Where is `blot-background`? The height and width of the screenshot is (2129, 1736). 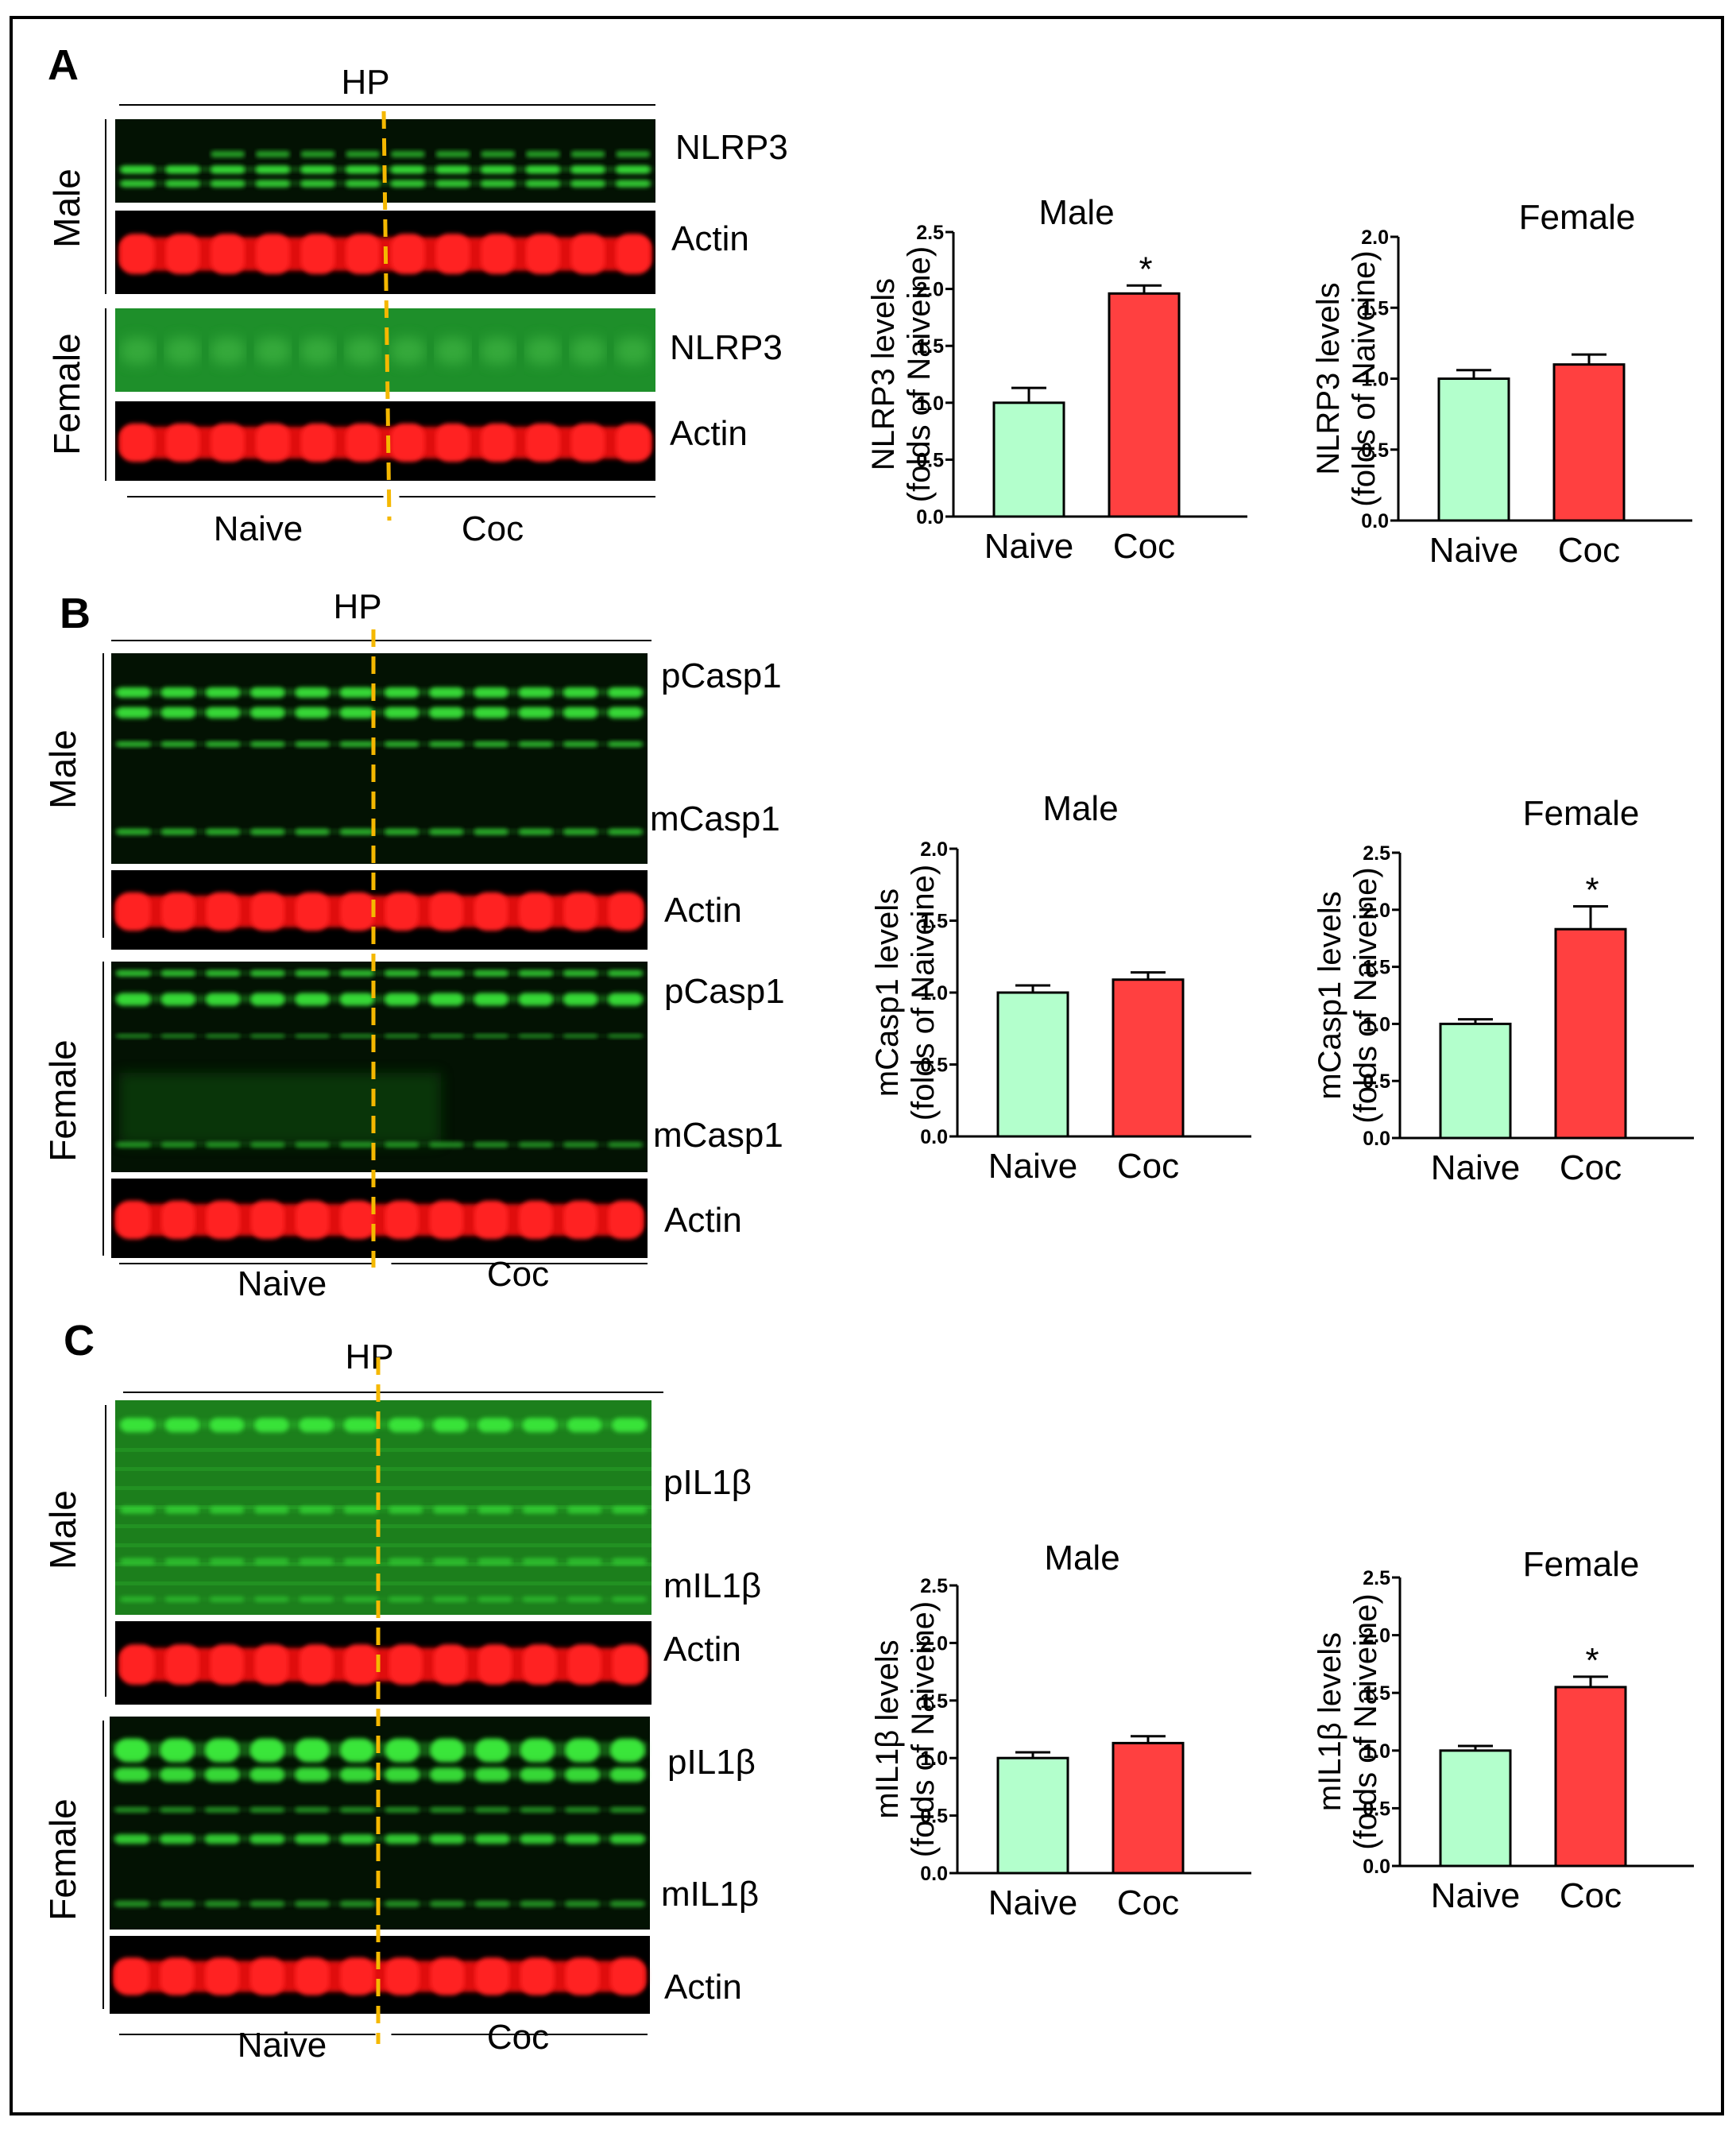
blot-background is located at coordinates (379, 758).